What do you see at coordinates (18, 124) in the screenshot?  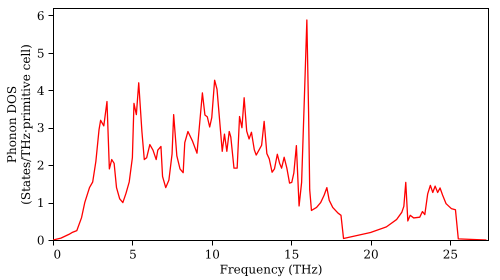 I see `y-axis-title: Phonon DOS (States/THz·primitive cell)` at bounding box center [18, 124].